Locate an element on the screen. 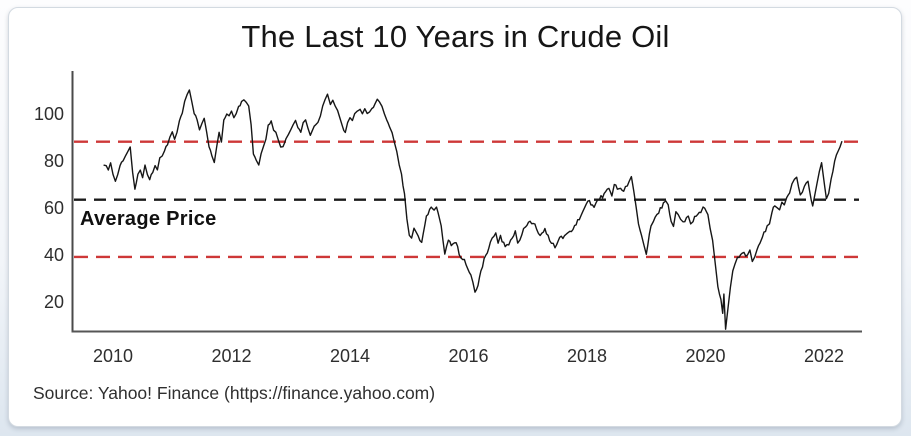 Image resolution: width=911 pixels, height=436 pixels. y-tick-label: 80 is located at coordinates (53, 160).